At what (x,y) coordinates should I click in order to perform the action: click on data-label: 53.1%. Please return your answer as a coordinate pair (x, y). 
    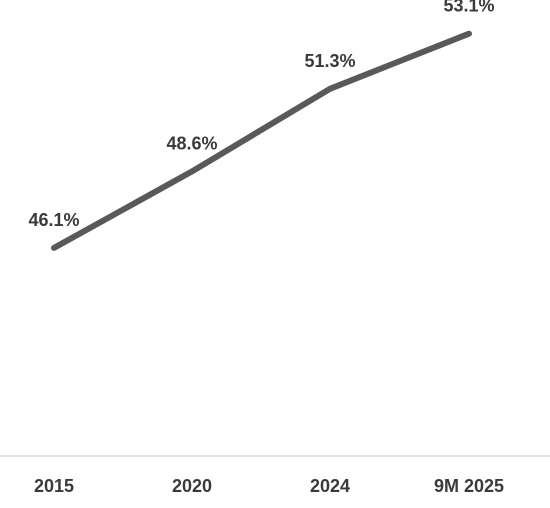
    Looking at the image, I should click on (468, 8).